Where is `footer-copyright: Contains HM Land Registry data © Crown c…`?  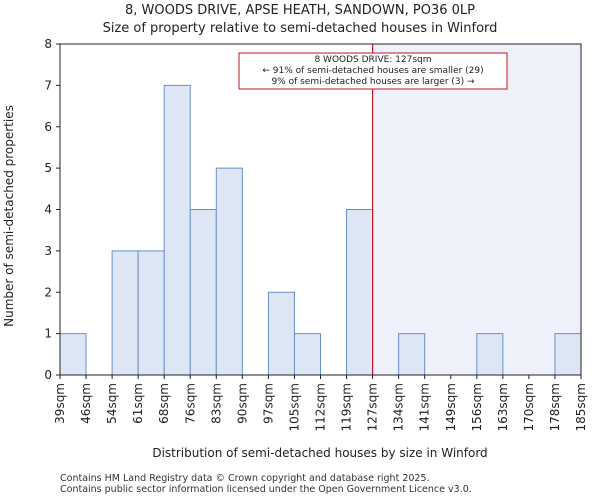 footer-copyright: Contains HM Land Registry data © Crown c… is located at coordinates (245, 478).